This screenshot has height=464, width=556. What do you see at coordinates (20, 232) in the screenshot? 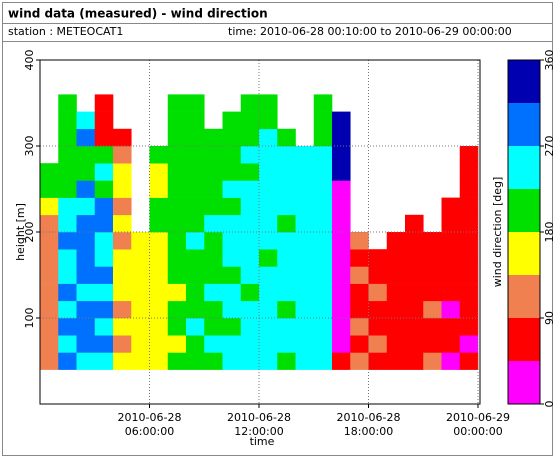
I see `y-axis-title: height [m]` at bounding box center [20, 232].